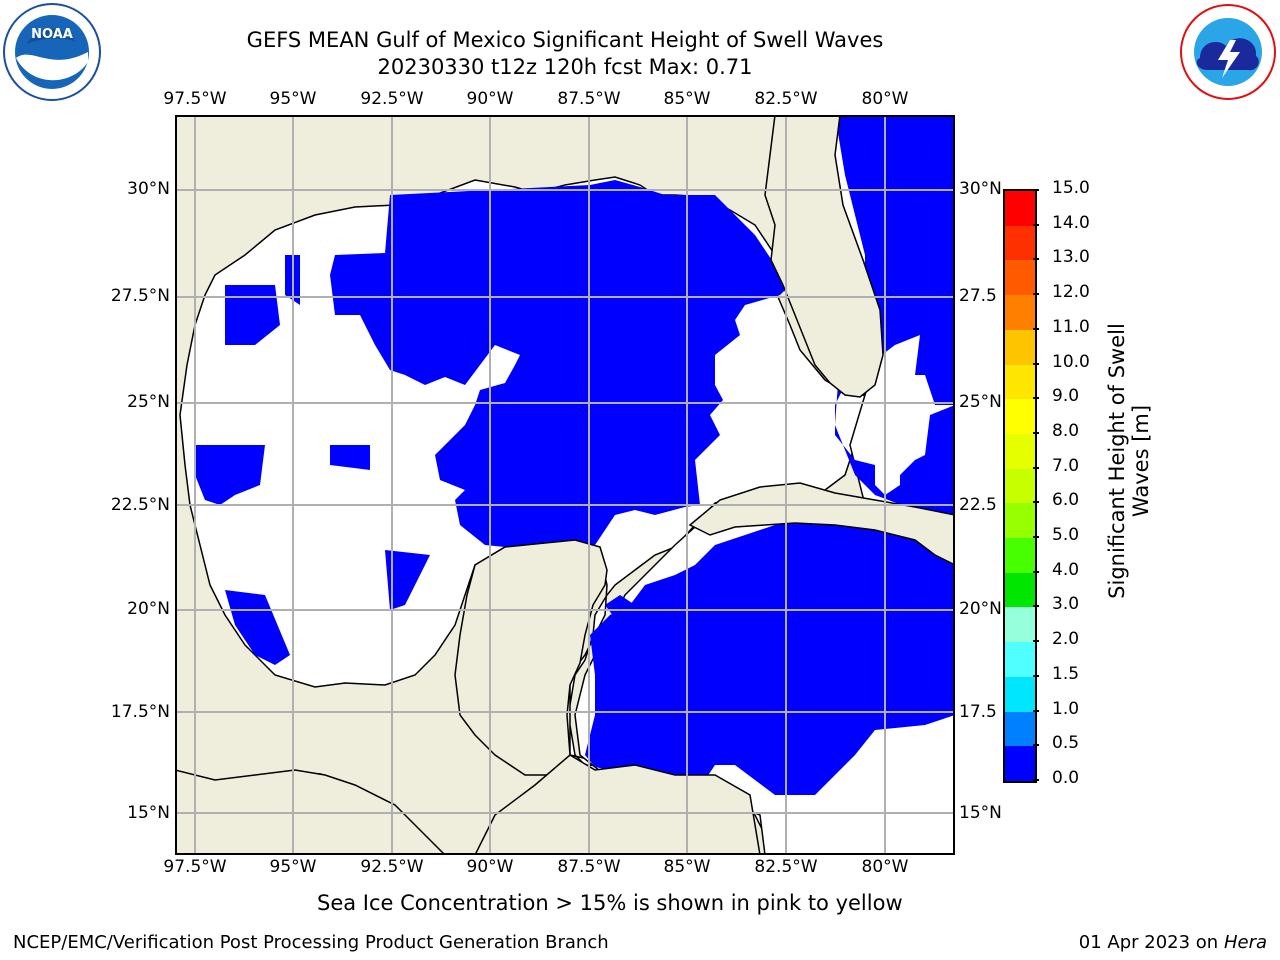 Image resolution: width=1280 pixels, height=960 pixels. Describe the element at coordinates (1066, 778) in the screenshot. I see `colorbar-label: 0.0` at that location.